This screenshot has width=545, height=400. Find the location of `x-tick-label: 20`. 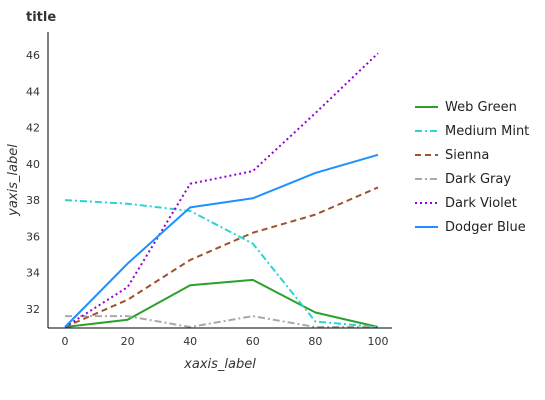

x-tick-label: 20 is located at coordinates (128, 341).